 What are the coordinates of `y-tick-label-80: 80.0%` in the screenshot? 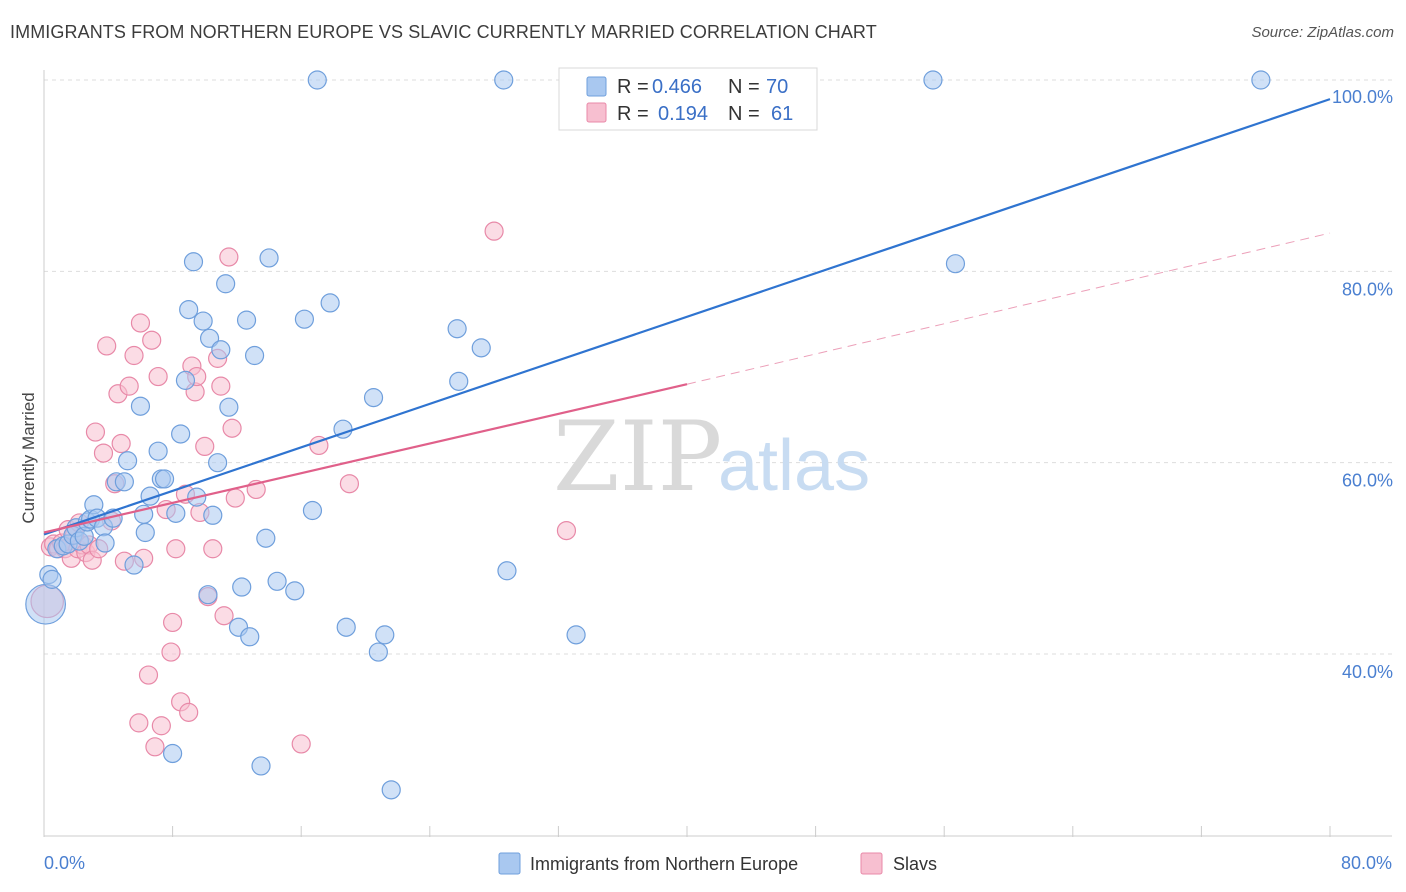 It's located at (1367, 289).